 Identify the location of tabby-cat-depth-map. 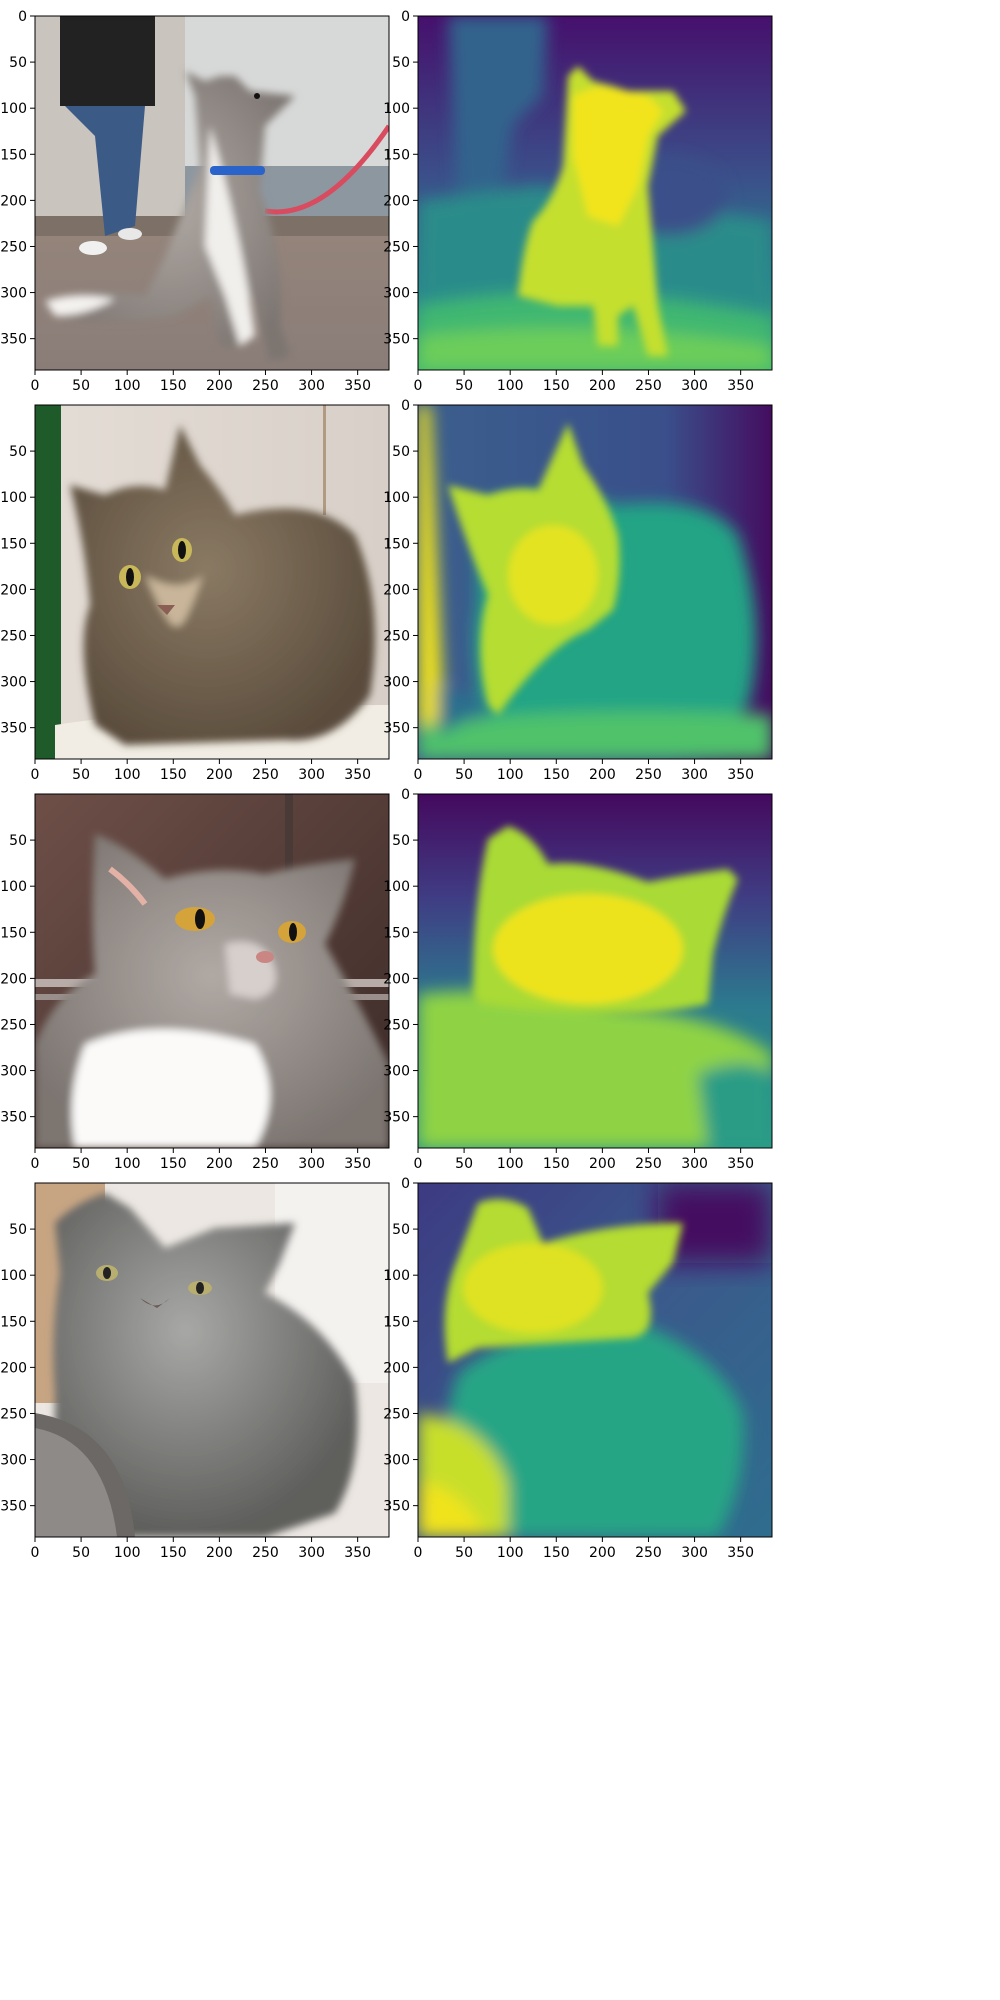
(595, 582).